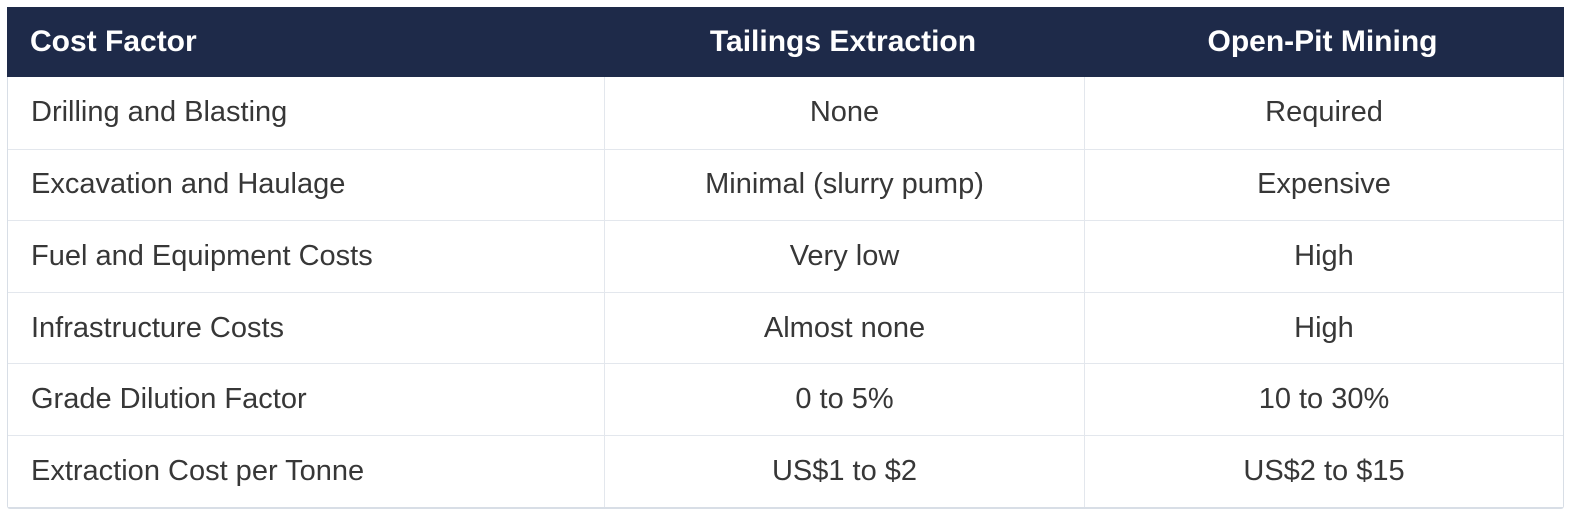 The image size is (1570, 515). I want to click on cell-openpit: 10 to 30%, so click(1323, 399).